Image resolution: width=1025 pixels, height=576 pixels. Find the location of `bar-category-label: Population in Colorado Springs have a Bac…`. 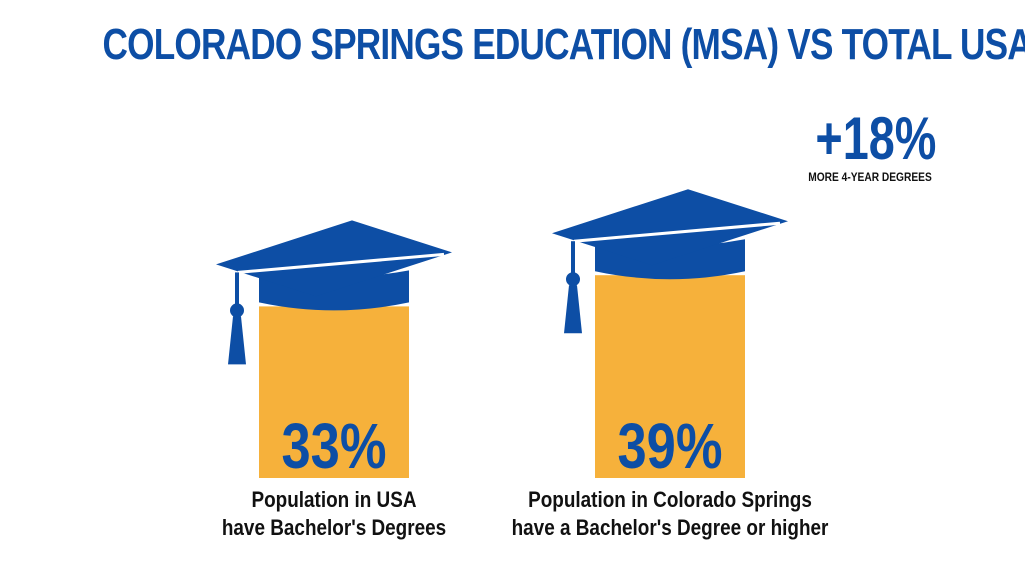

bar-category-label: Population in Colorado Springs have a Bac… is located at coordinates (670, 513).